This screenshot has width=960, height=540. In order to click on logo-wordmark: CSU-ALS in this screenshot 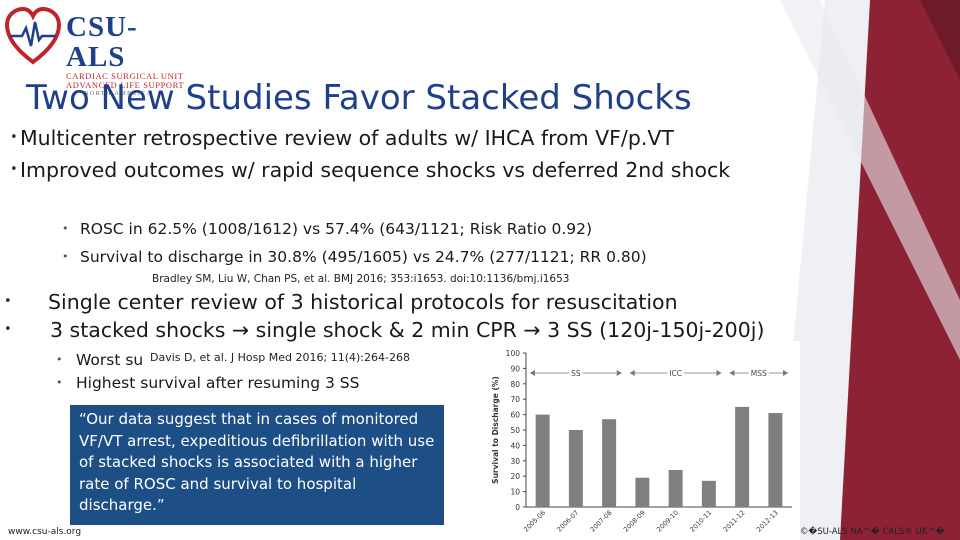, I will do `click(102, 42)`.